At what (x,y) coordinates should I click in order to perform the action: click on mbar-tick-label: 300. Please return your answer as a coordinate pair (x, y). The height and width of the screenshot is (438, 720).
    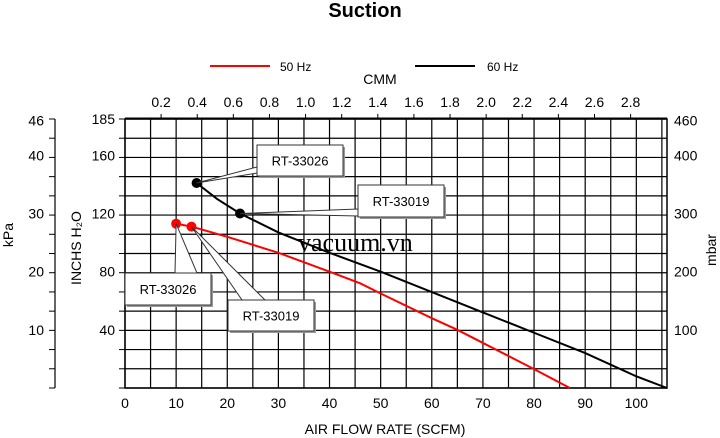
    Looking at the image, I should click on (686, 214).